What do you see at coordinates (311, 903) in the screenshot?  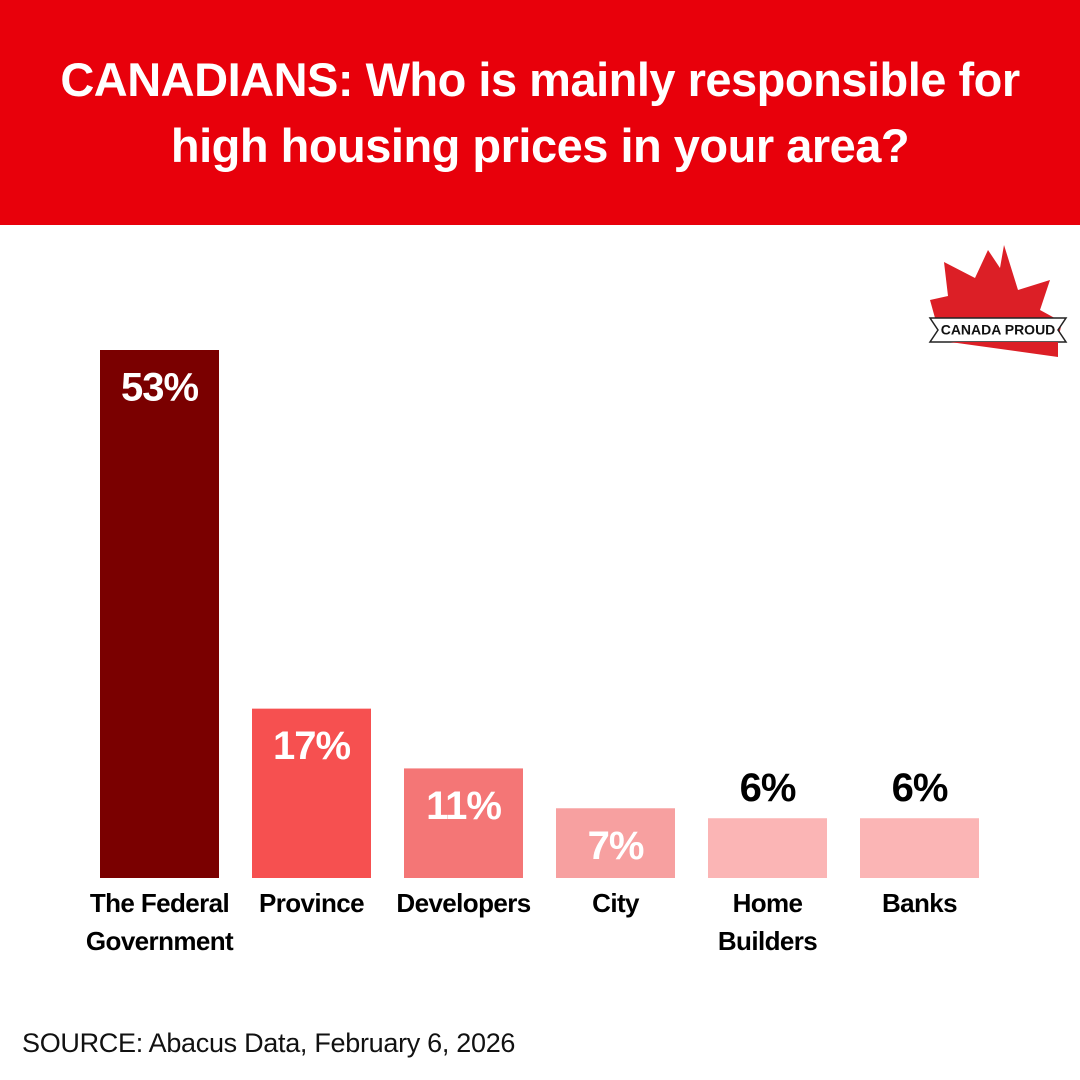 I see `x-tick-label: Province` at bounding box center [311, 903].